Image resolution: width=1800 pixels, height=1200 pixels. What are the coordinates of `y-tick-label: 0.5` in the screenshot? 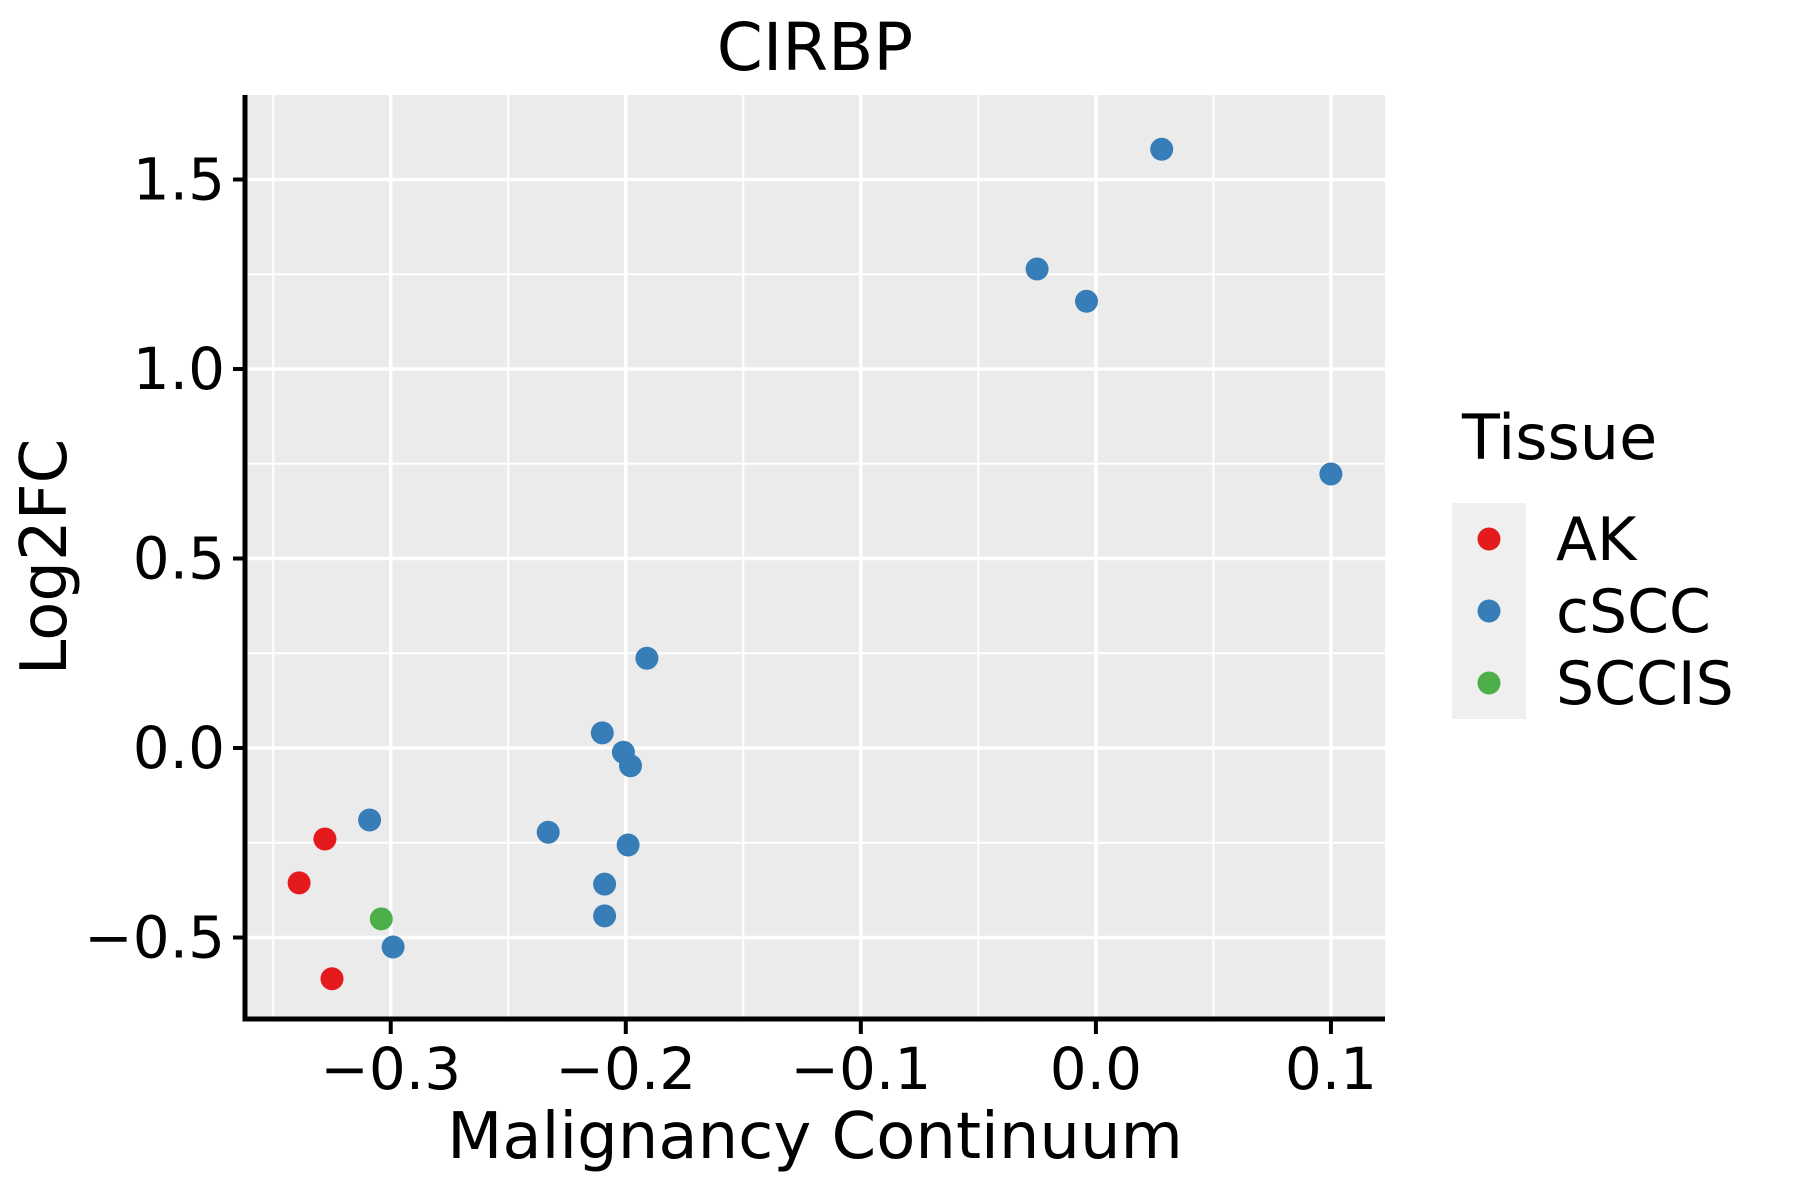 It's located at (179, 559).